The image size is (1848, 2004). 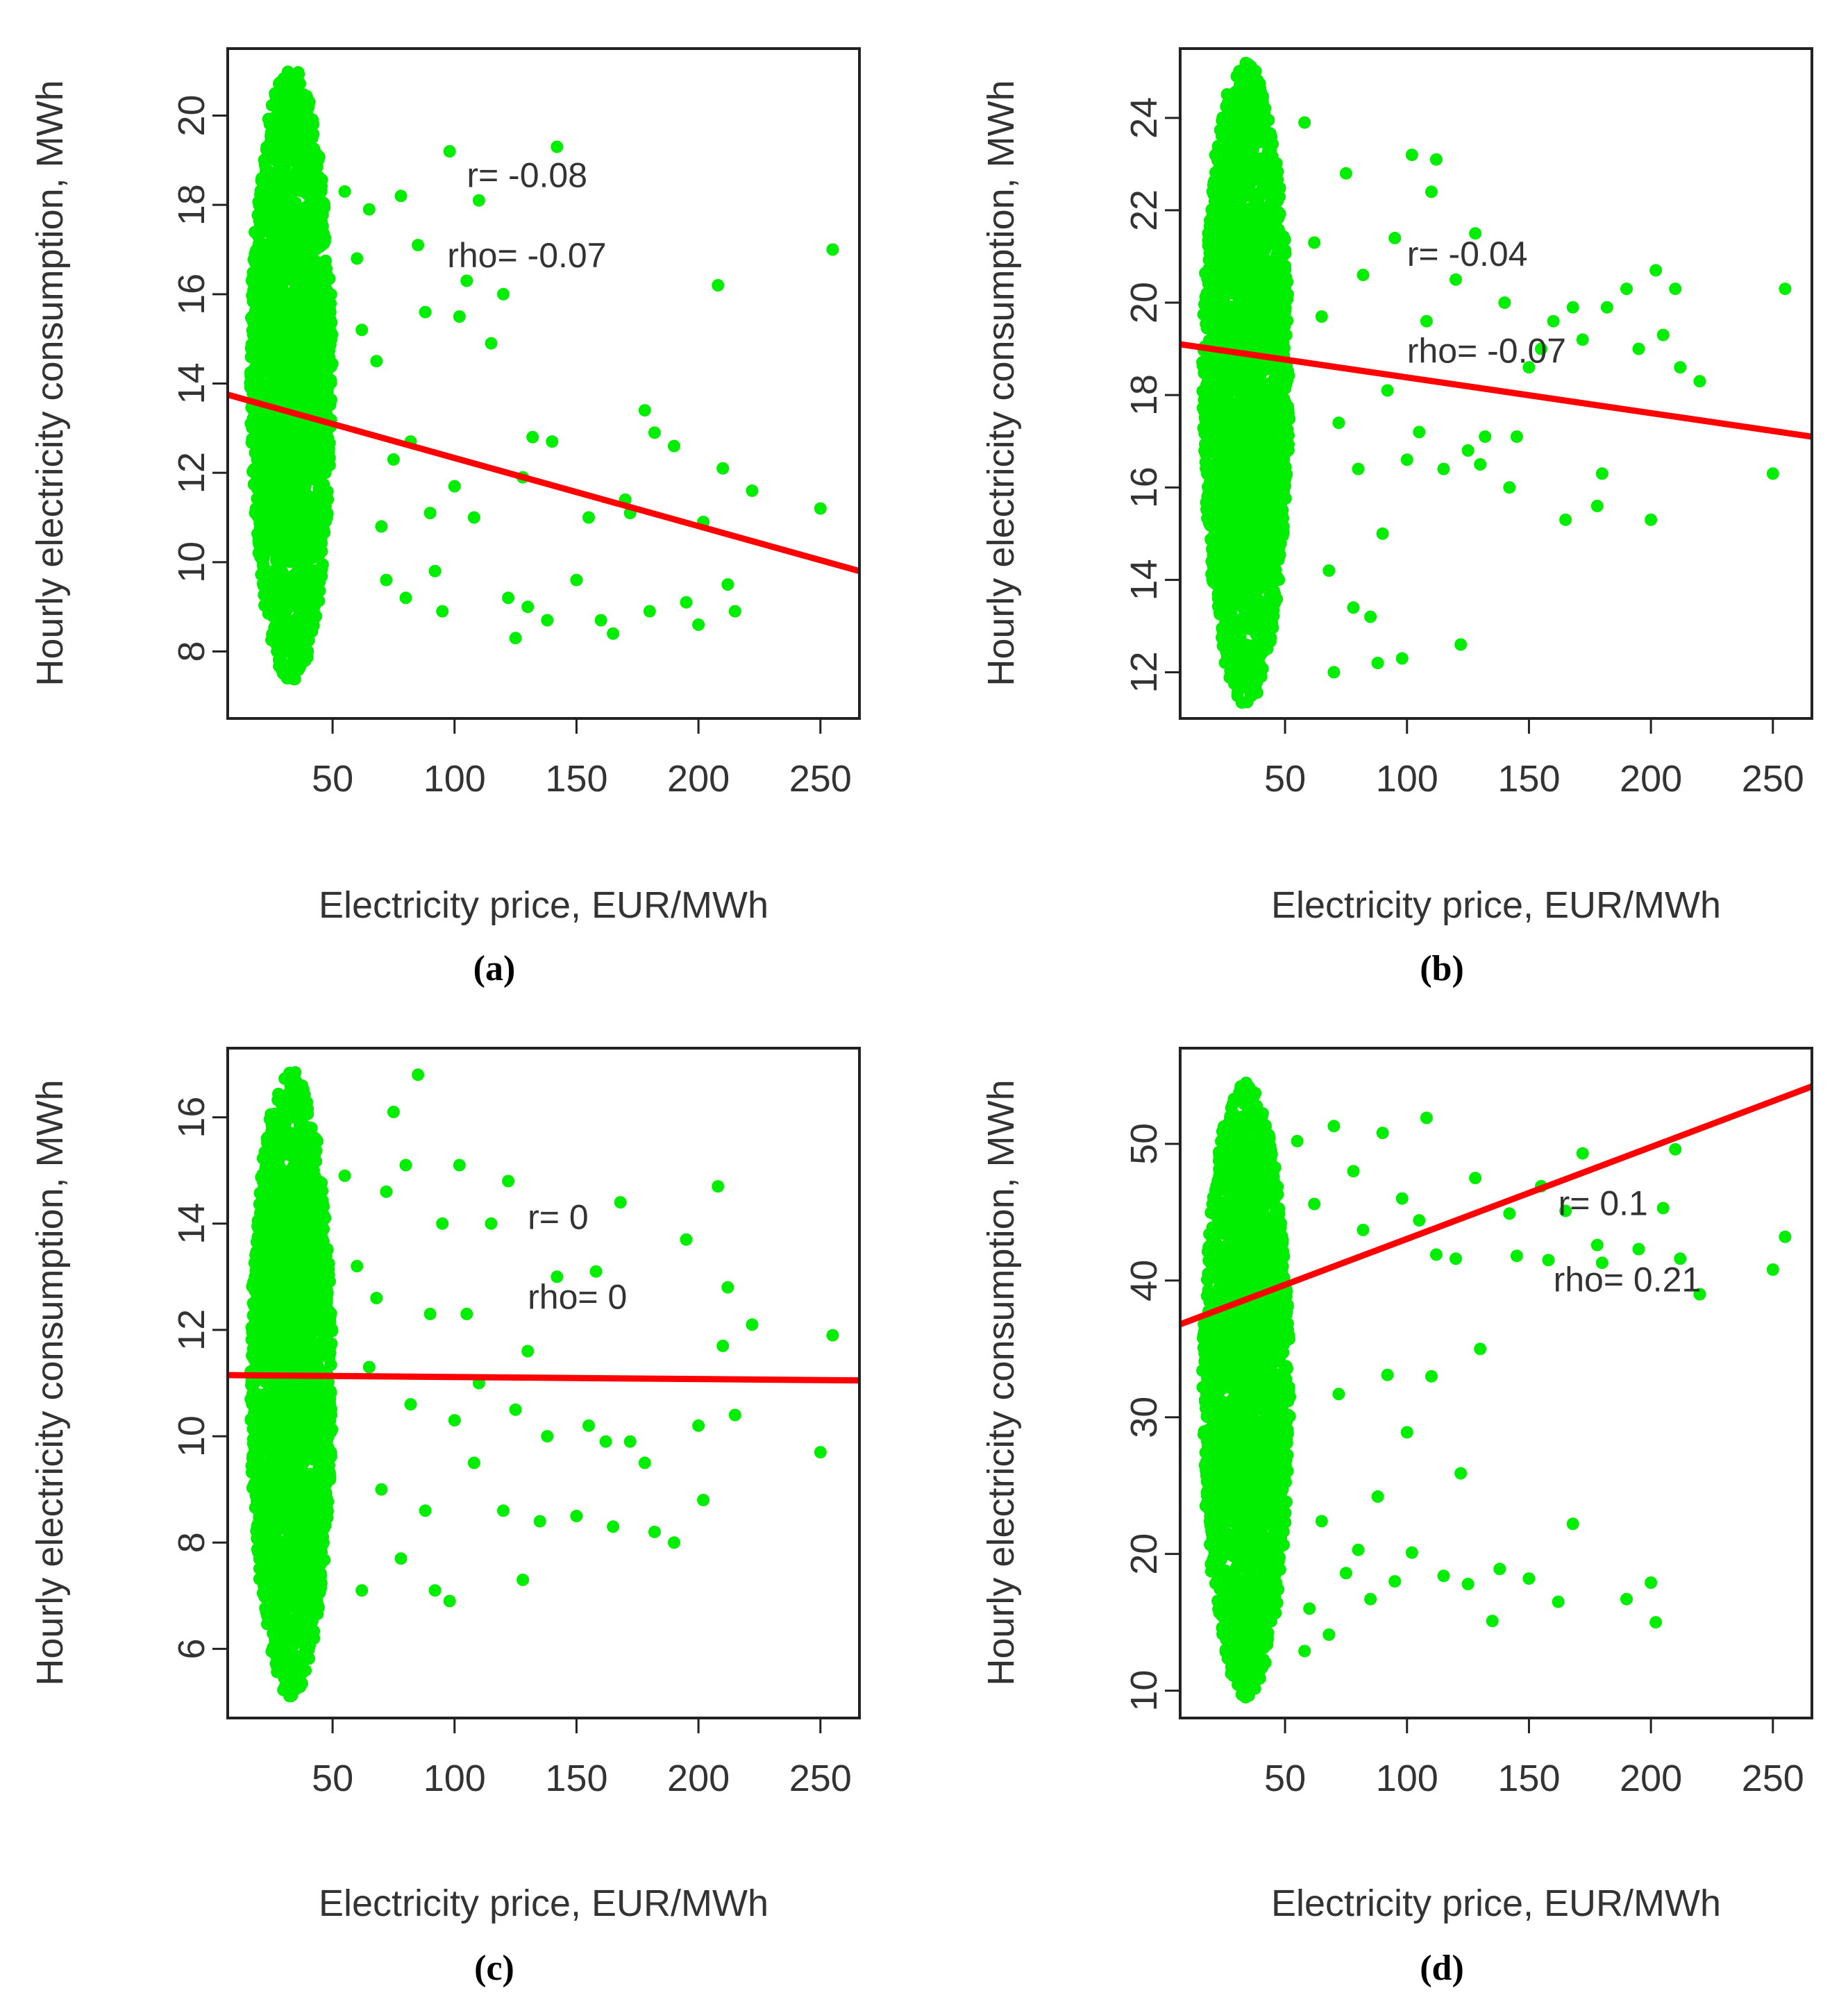 I want to click on x-tick-label: 100, so click(x=1407, y=779).